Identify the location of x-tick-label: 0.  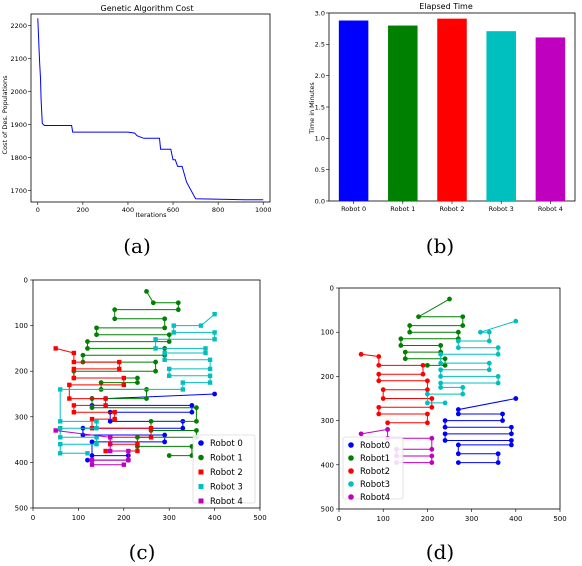
(38, 210).